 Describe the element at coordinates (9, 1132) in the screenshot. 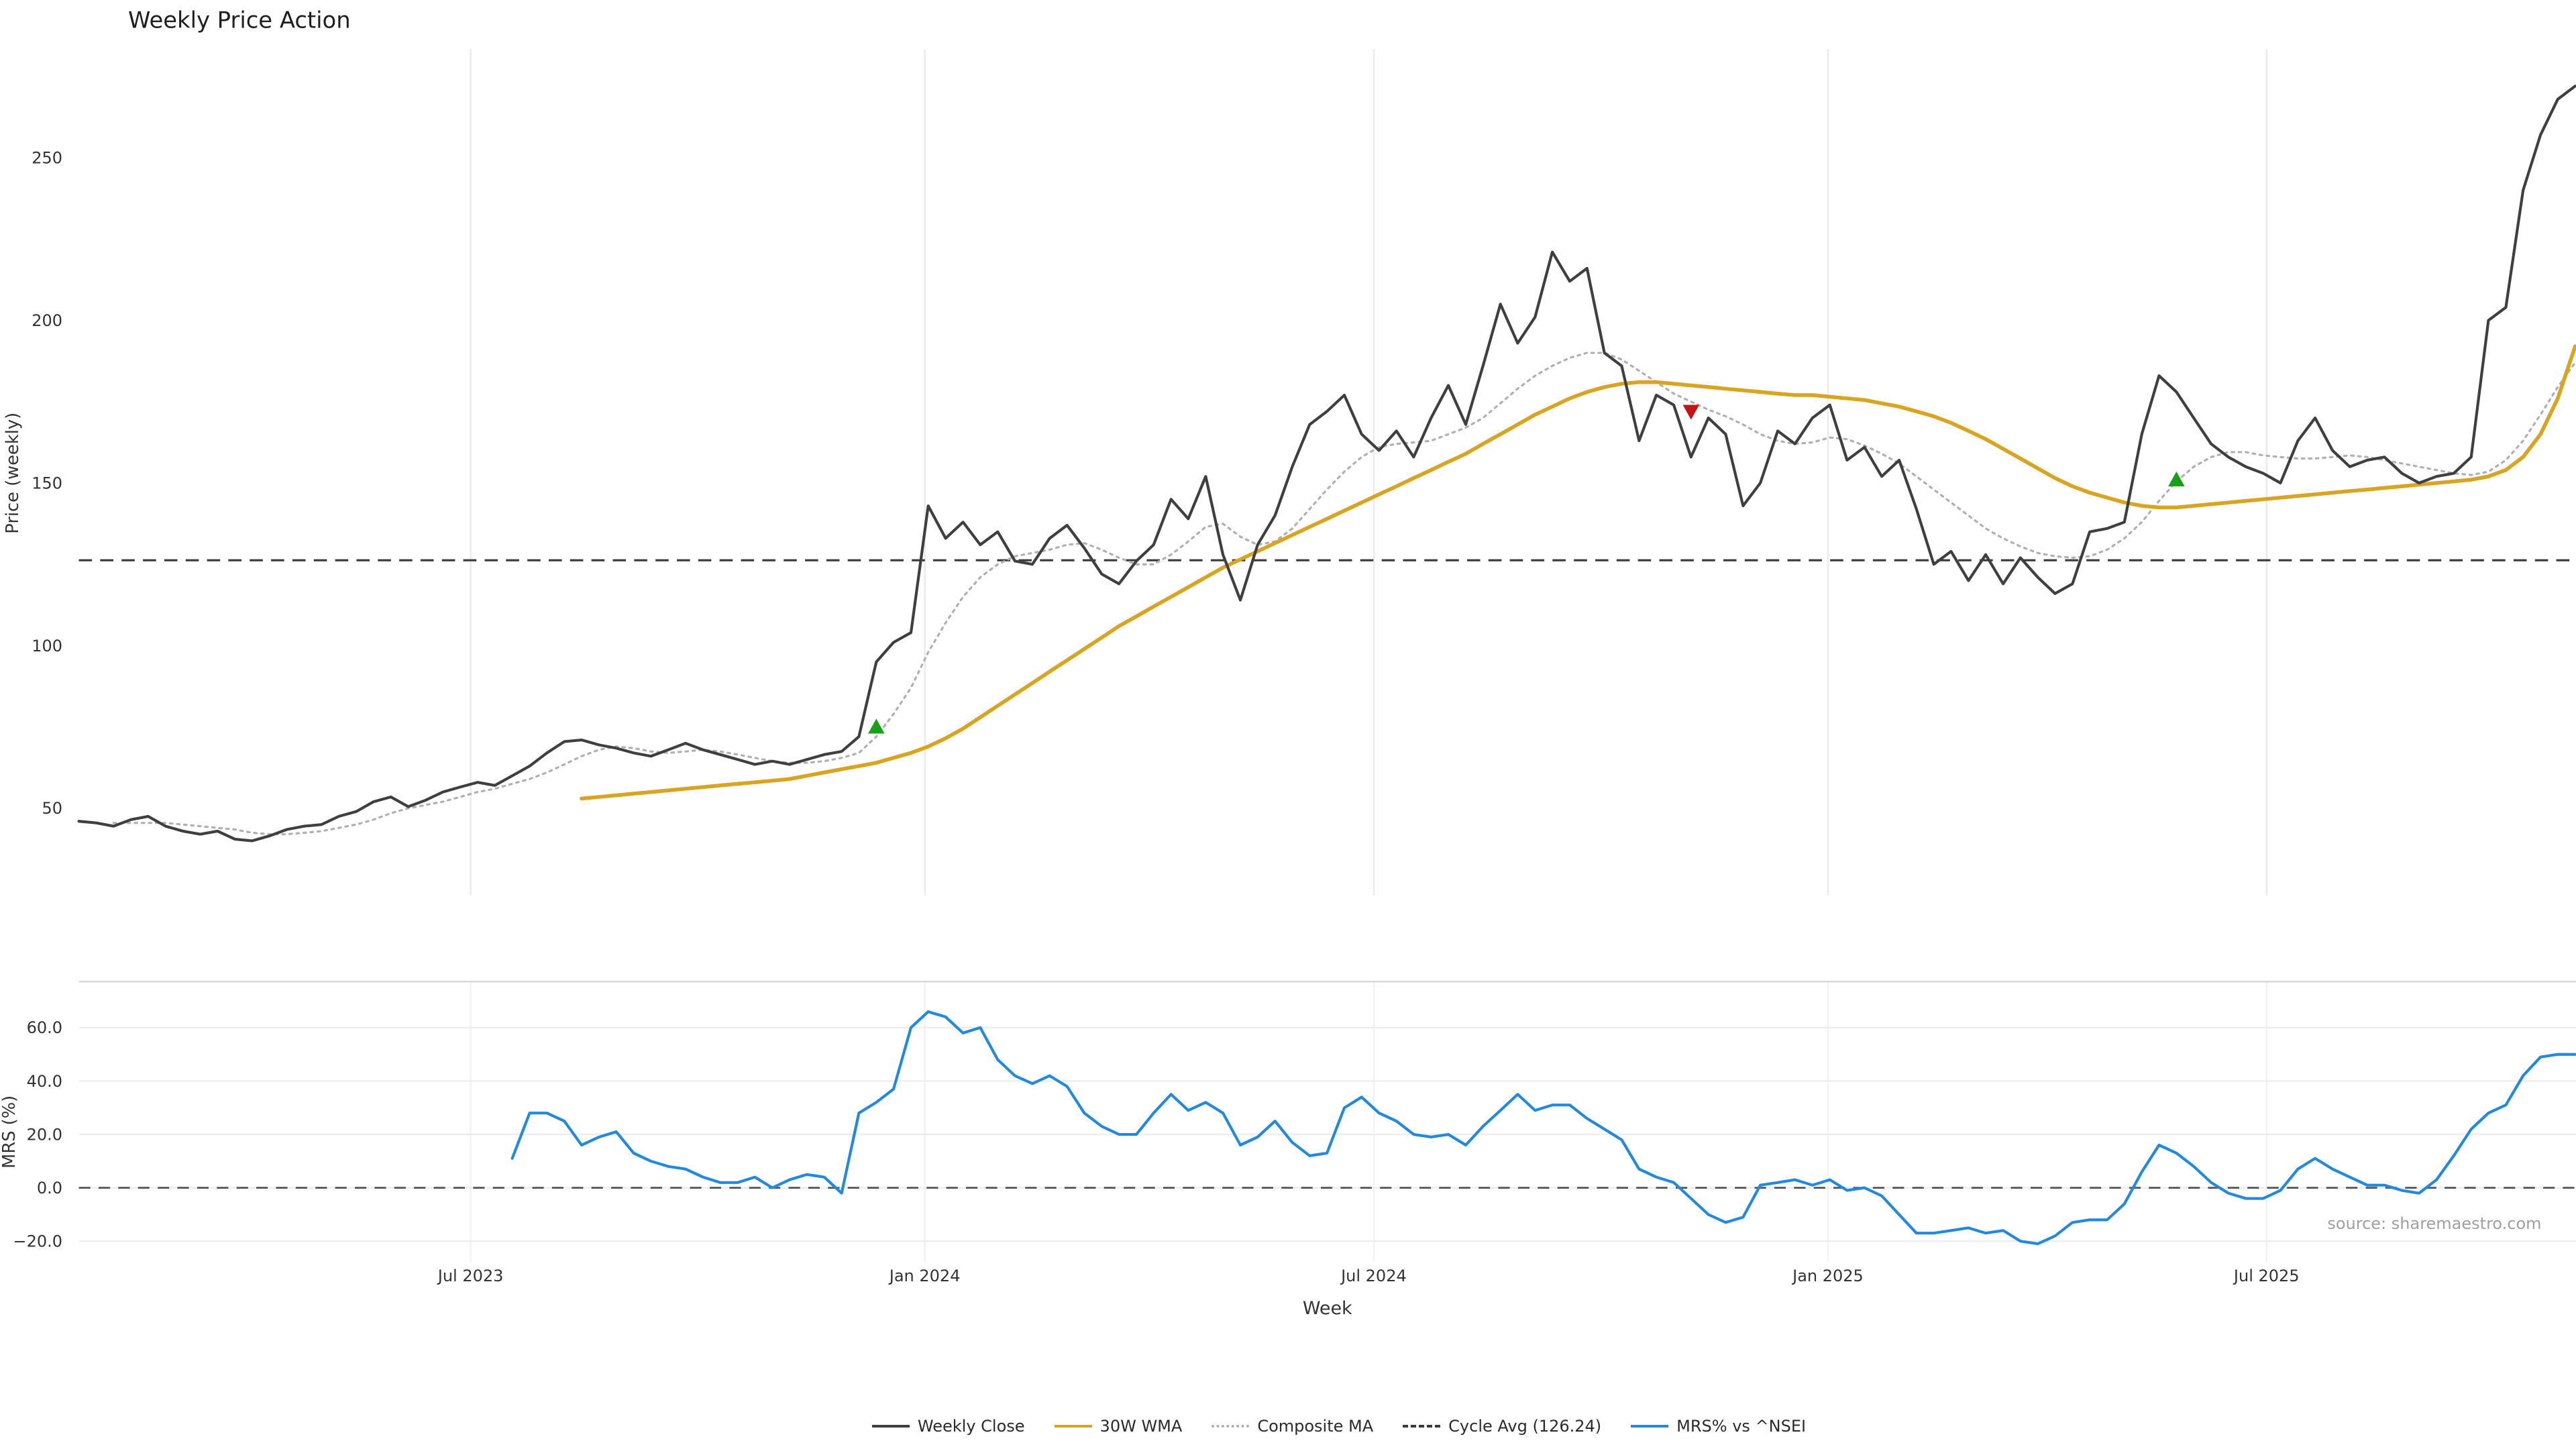

I see `mrs-y-axis-label: MRS (%)` at that location.